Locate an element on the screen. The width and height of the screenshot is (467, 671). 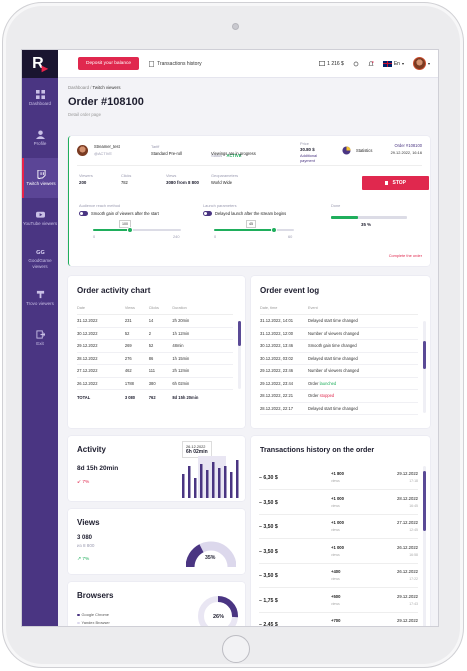
event-description: Order is located at coordinates (314, 383).